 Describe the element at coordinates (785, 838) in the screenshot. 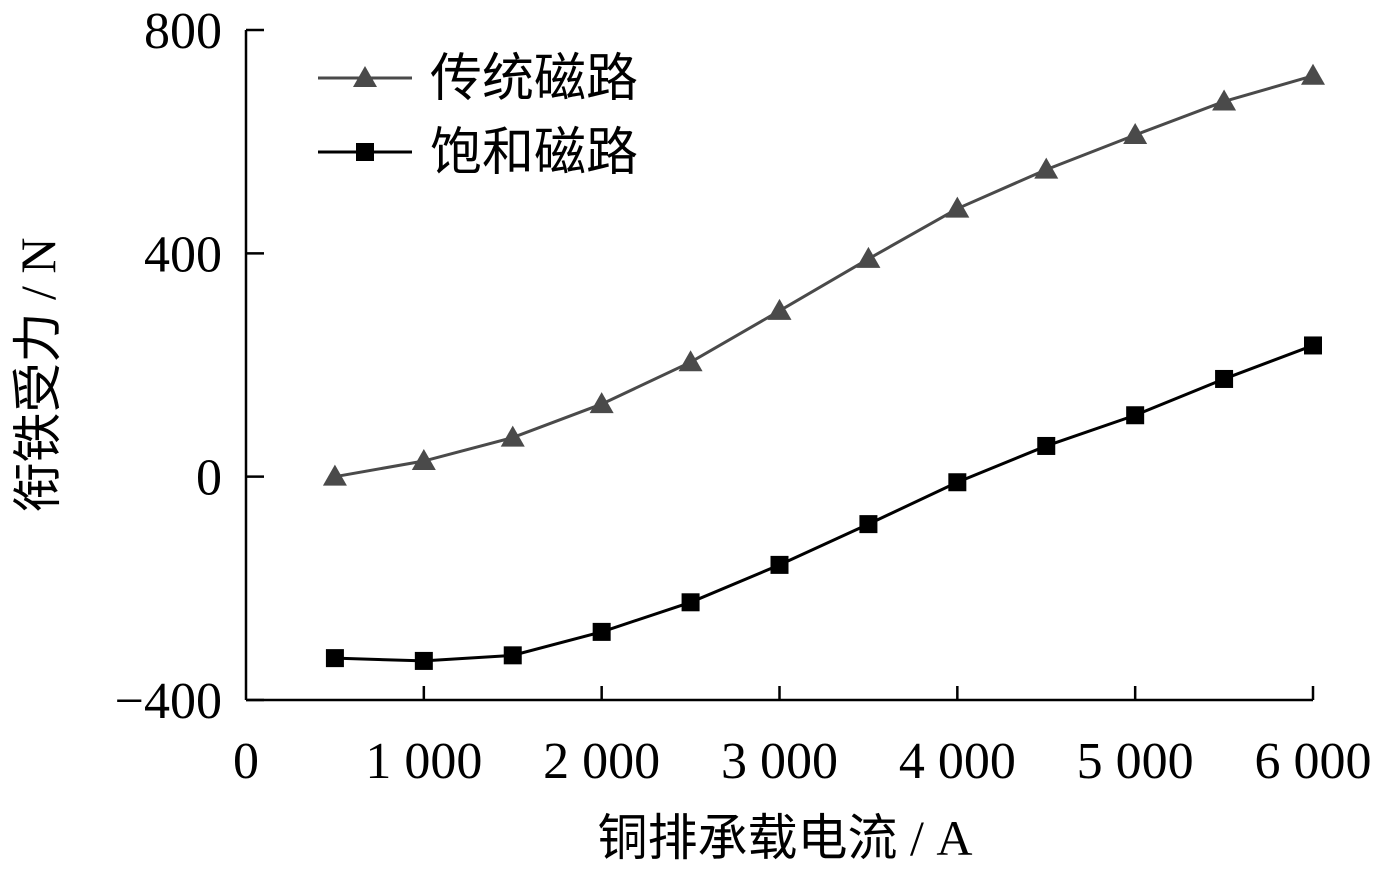

I see `x-axis-label: 铜排承载电流 / A` at that location.